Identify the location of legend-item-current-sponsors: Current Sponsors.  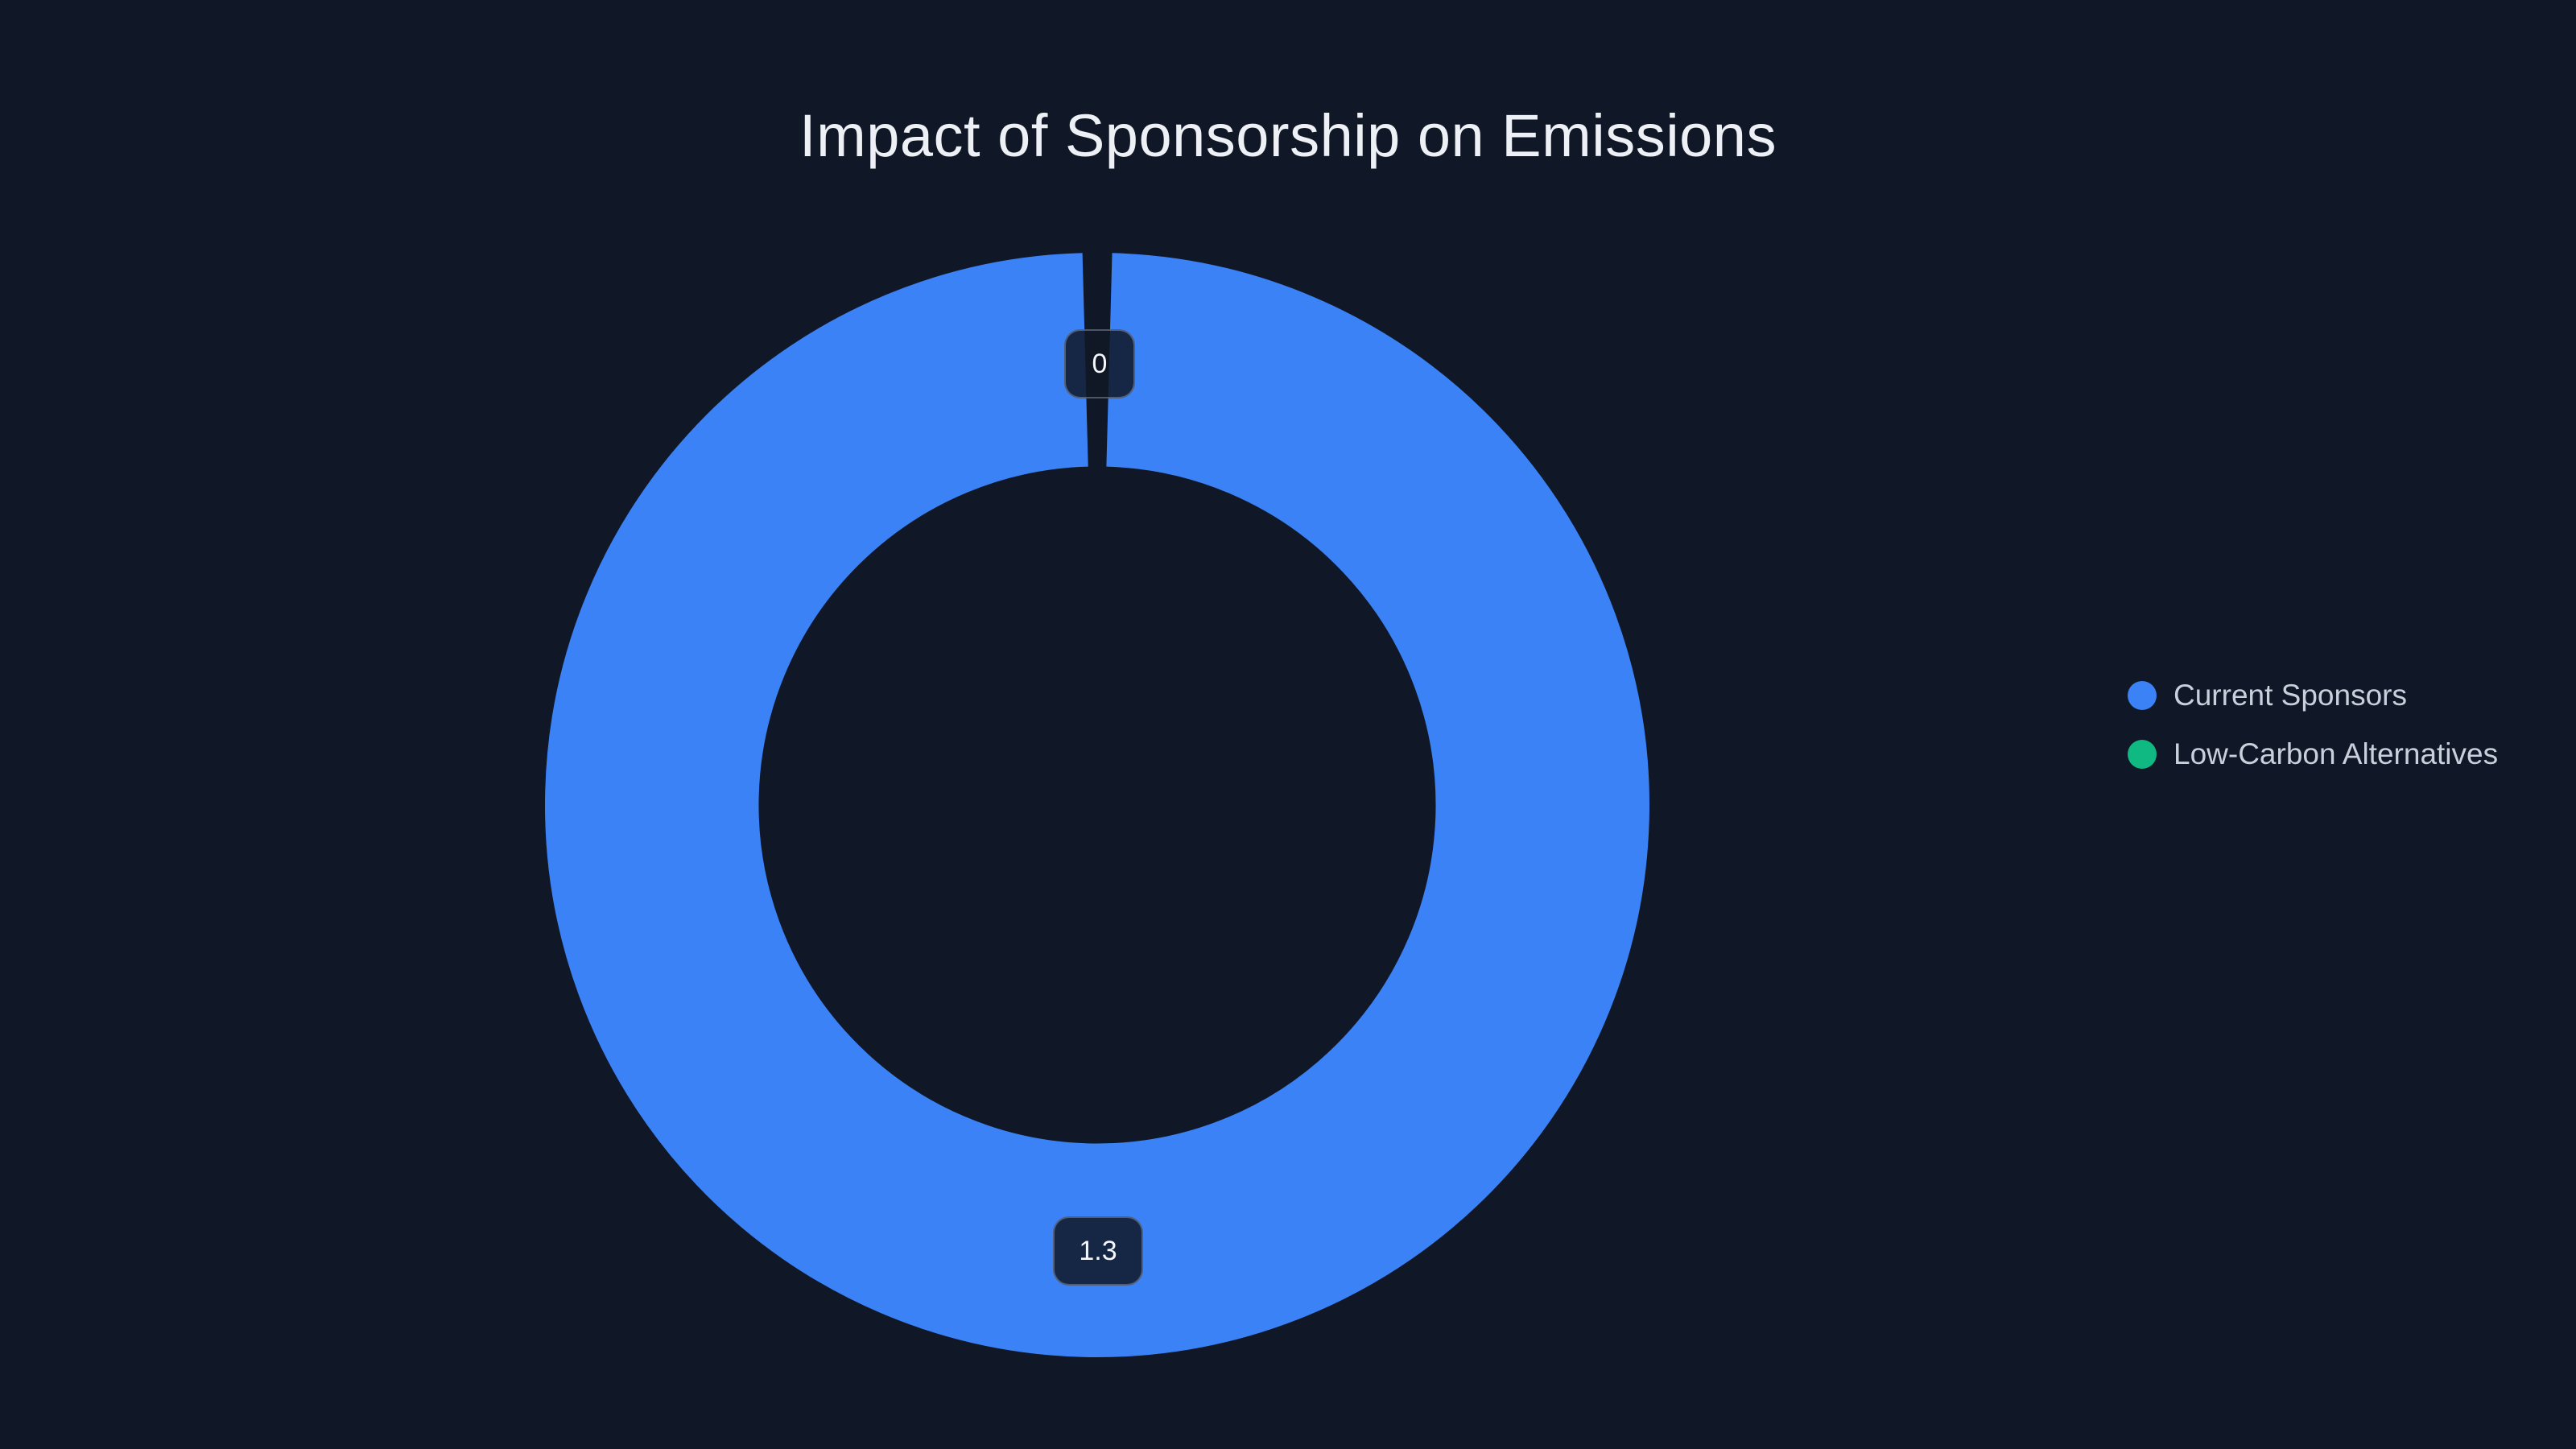
(2313, 695).